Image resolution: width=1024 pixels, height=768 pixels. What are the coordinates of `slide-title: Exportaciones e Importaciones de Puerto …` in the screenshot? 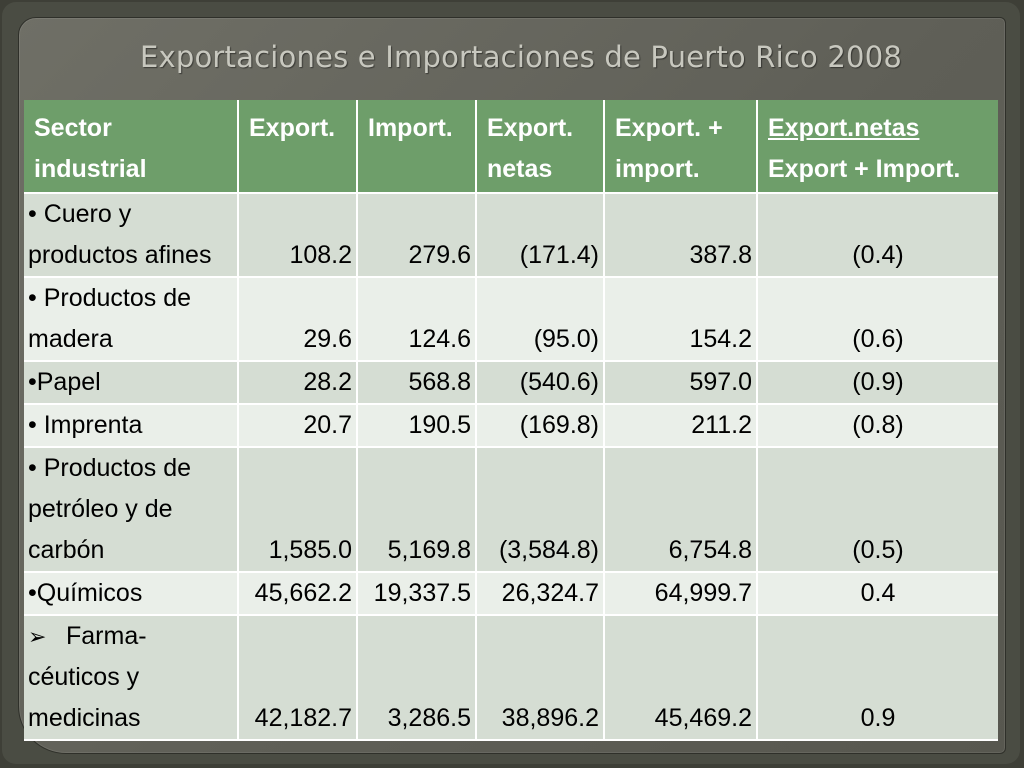 It's located at (521, 57).